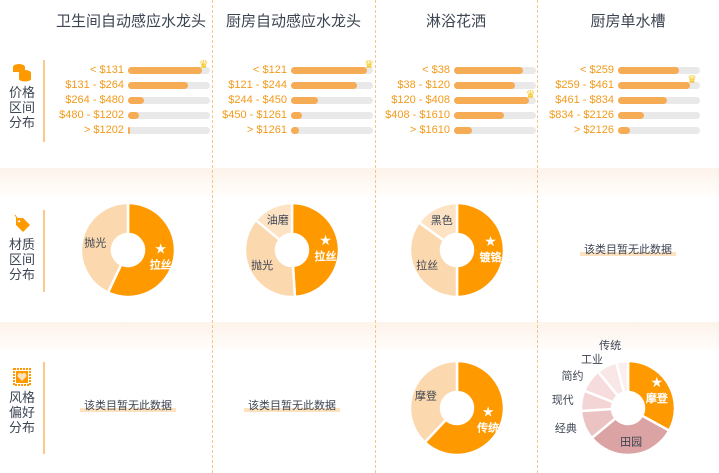 Image resolution: width=719 pixels, height=473 pixels. I want to click on price-range-row: $131 - $264, so click(131, 86).